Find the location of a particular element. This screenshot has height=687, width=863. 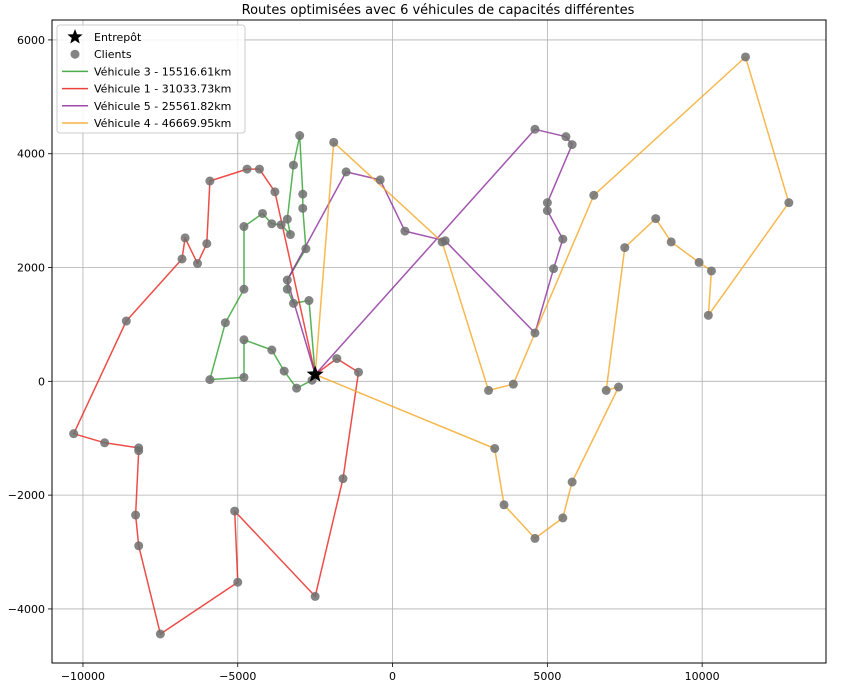

legend-label-vehicle-1: Véhicule 3 - 15516.61km is located at coordinates (162, 71).